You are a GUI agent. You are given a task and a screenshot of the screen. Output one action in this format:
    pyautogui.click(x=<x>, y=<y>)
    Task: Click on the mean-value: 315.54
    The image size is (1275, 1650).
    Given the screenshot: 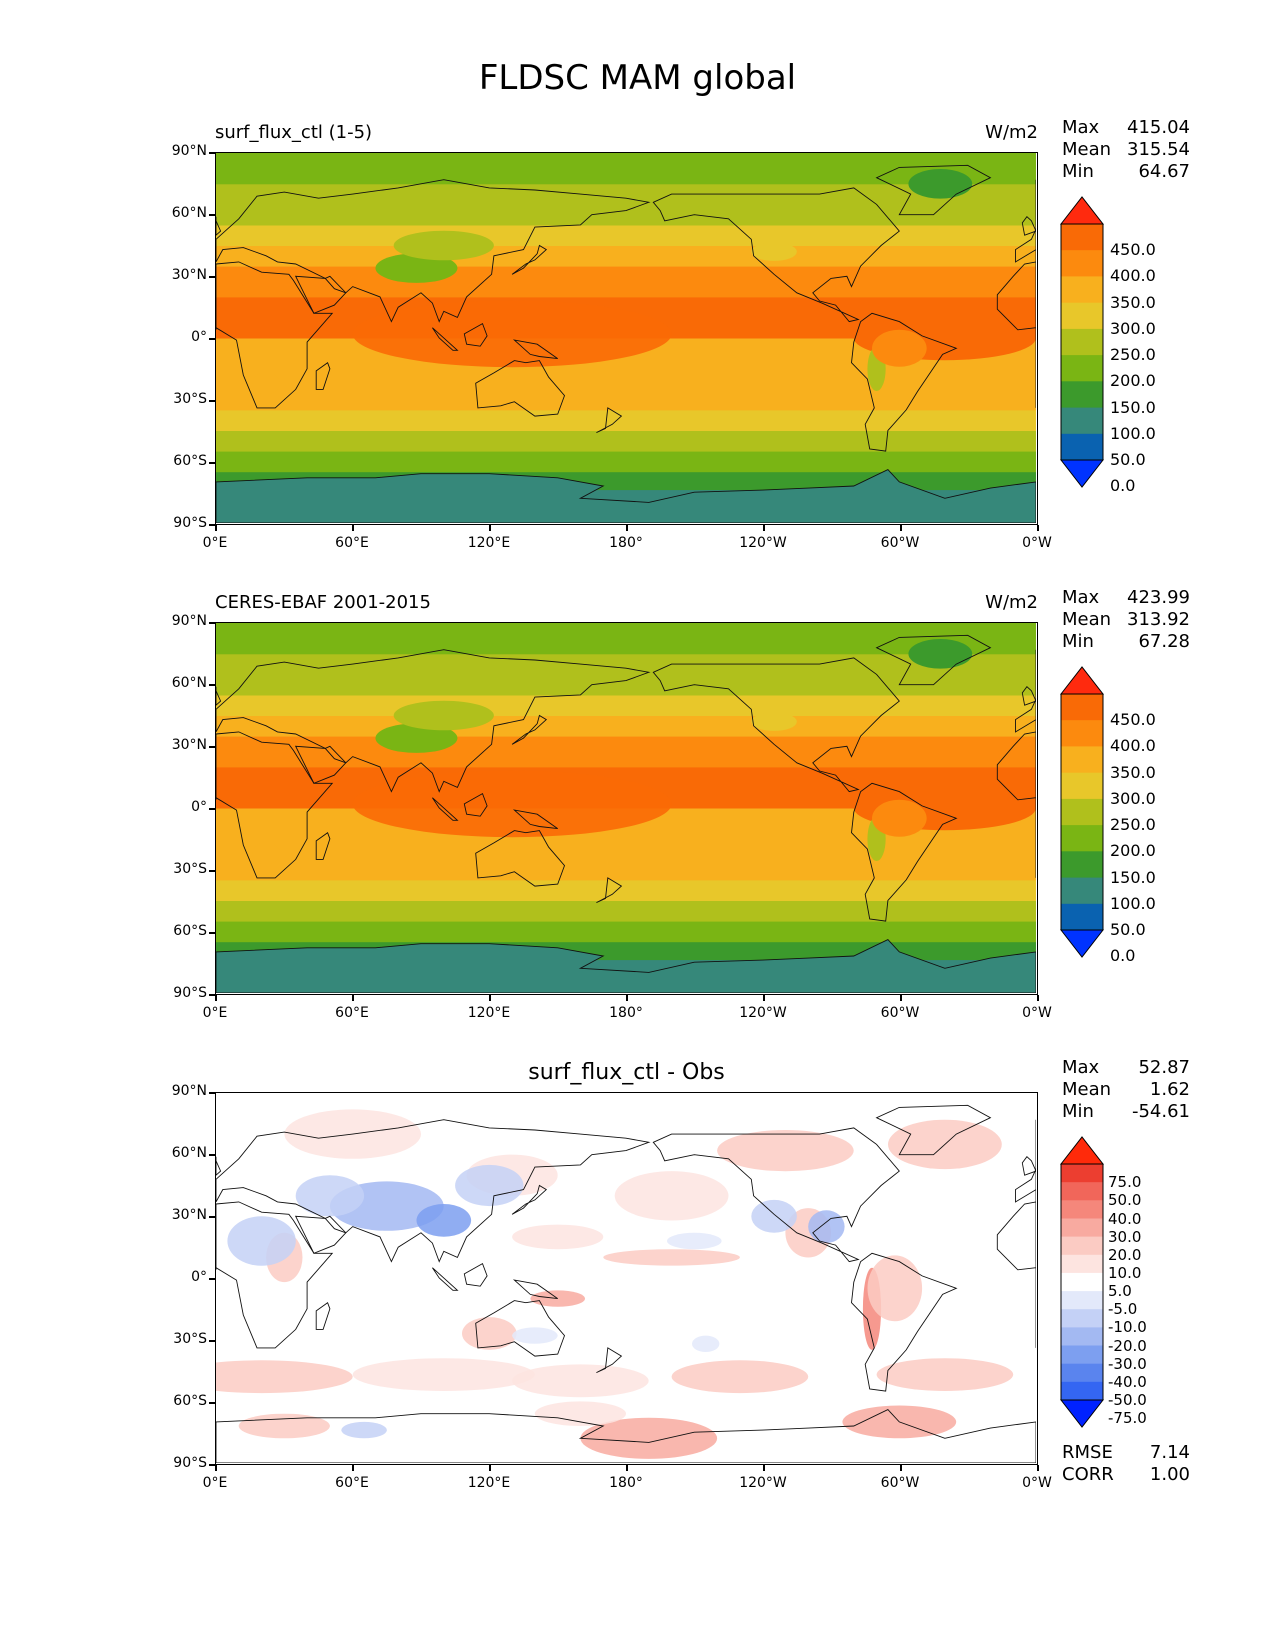 What is the action you would take?
    pyautogui.click(x=1158, y=149)
    